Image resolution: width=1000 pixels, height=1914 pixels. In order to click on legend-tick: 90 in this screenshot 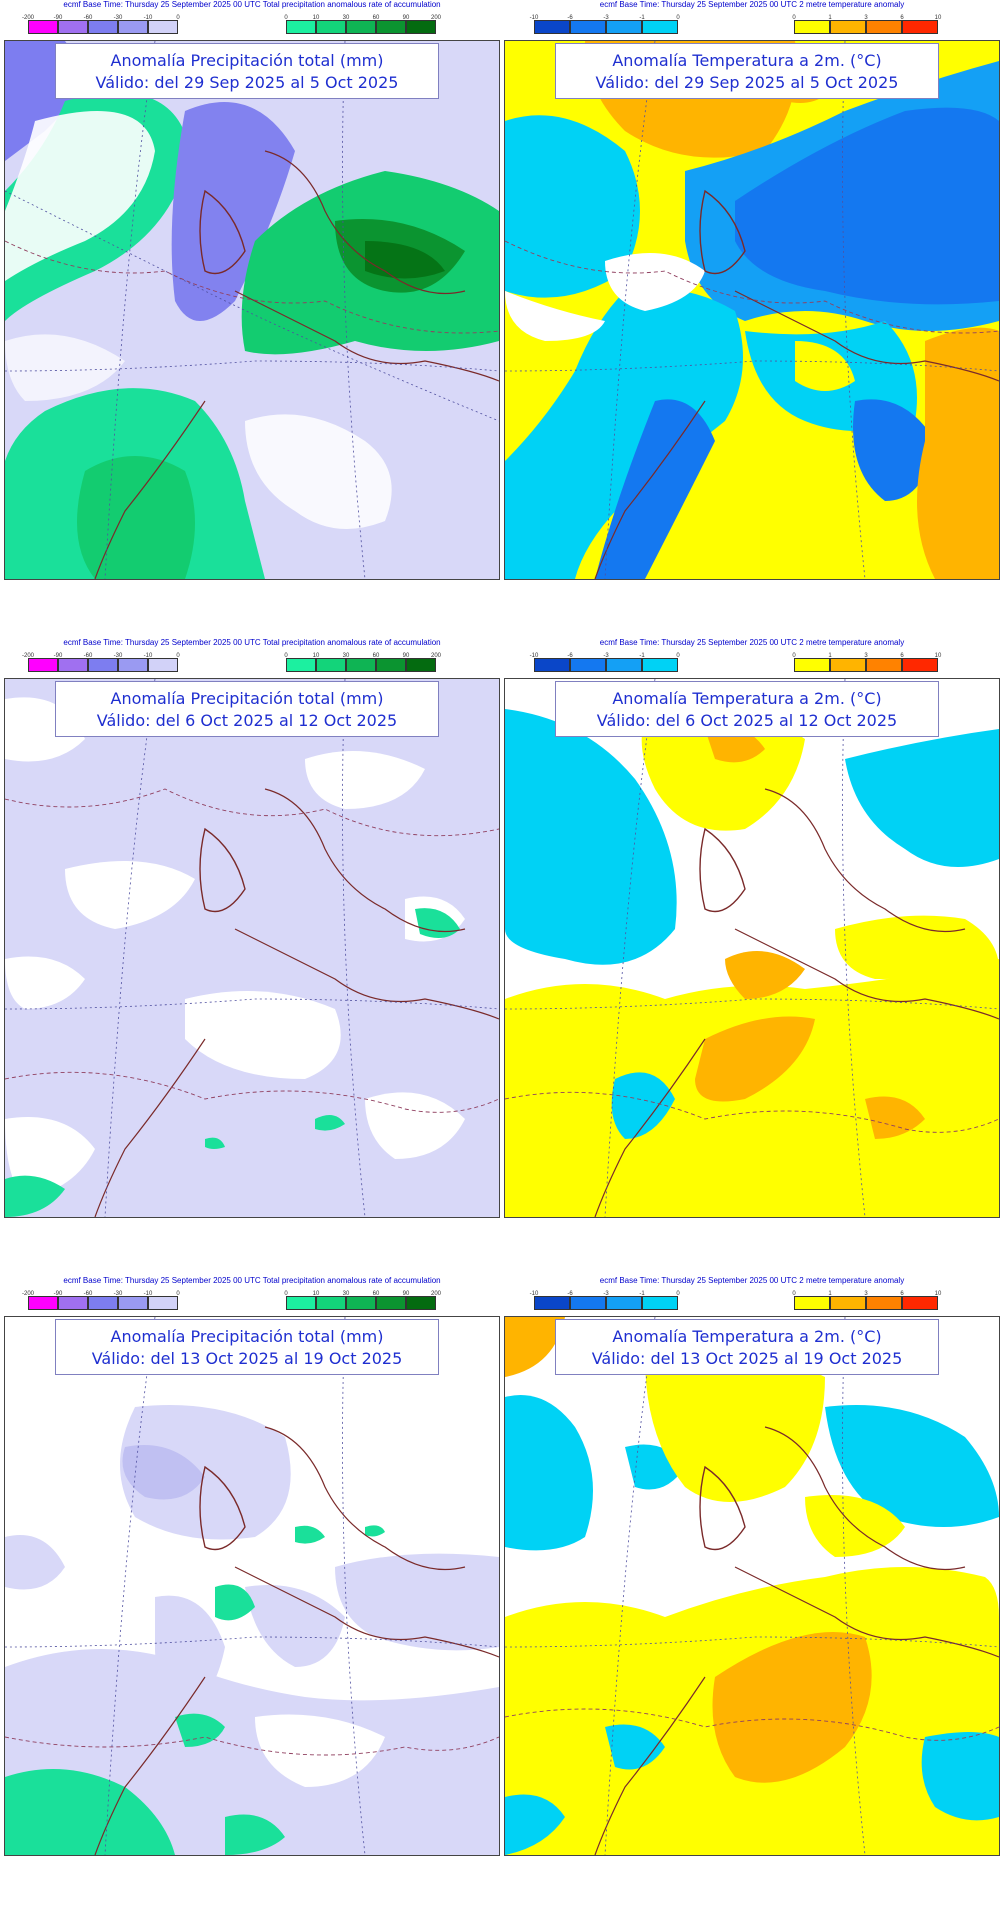, I will do `click(406, 656)`.